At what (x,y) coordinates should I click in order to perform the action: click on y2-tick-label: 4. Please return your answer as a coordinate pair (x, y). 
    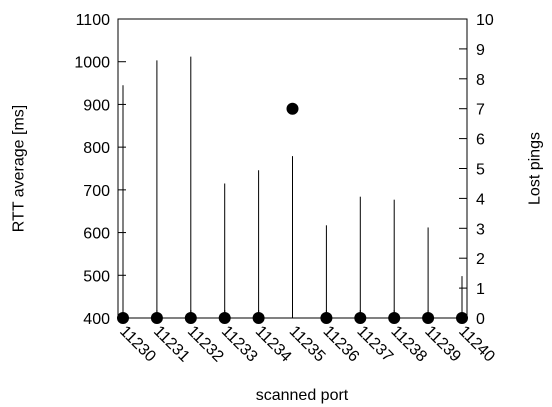
    Looking at the image, I should click on (480, 199).